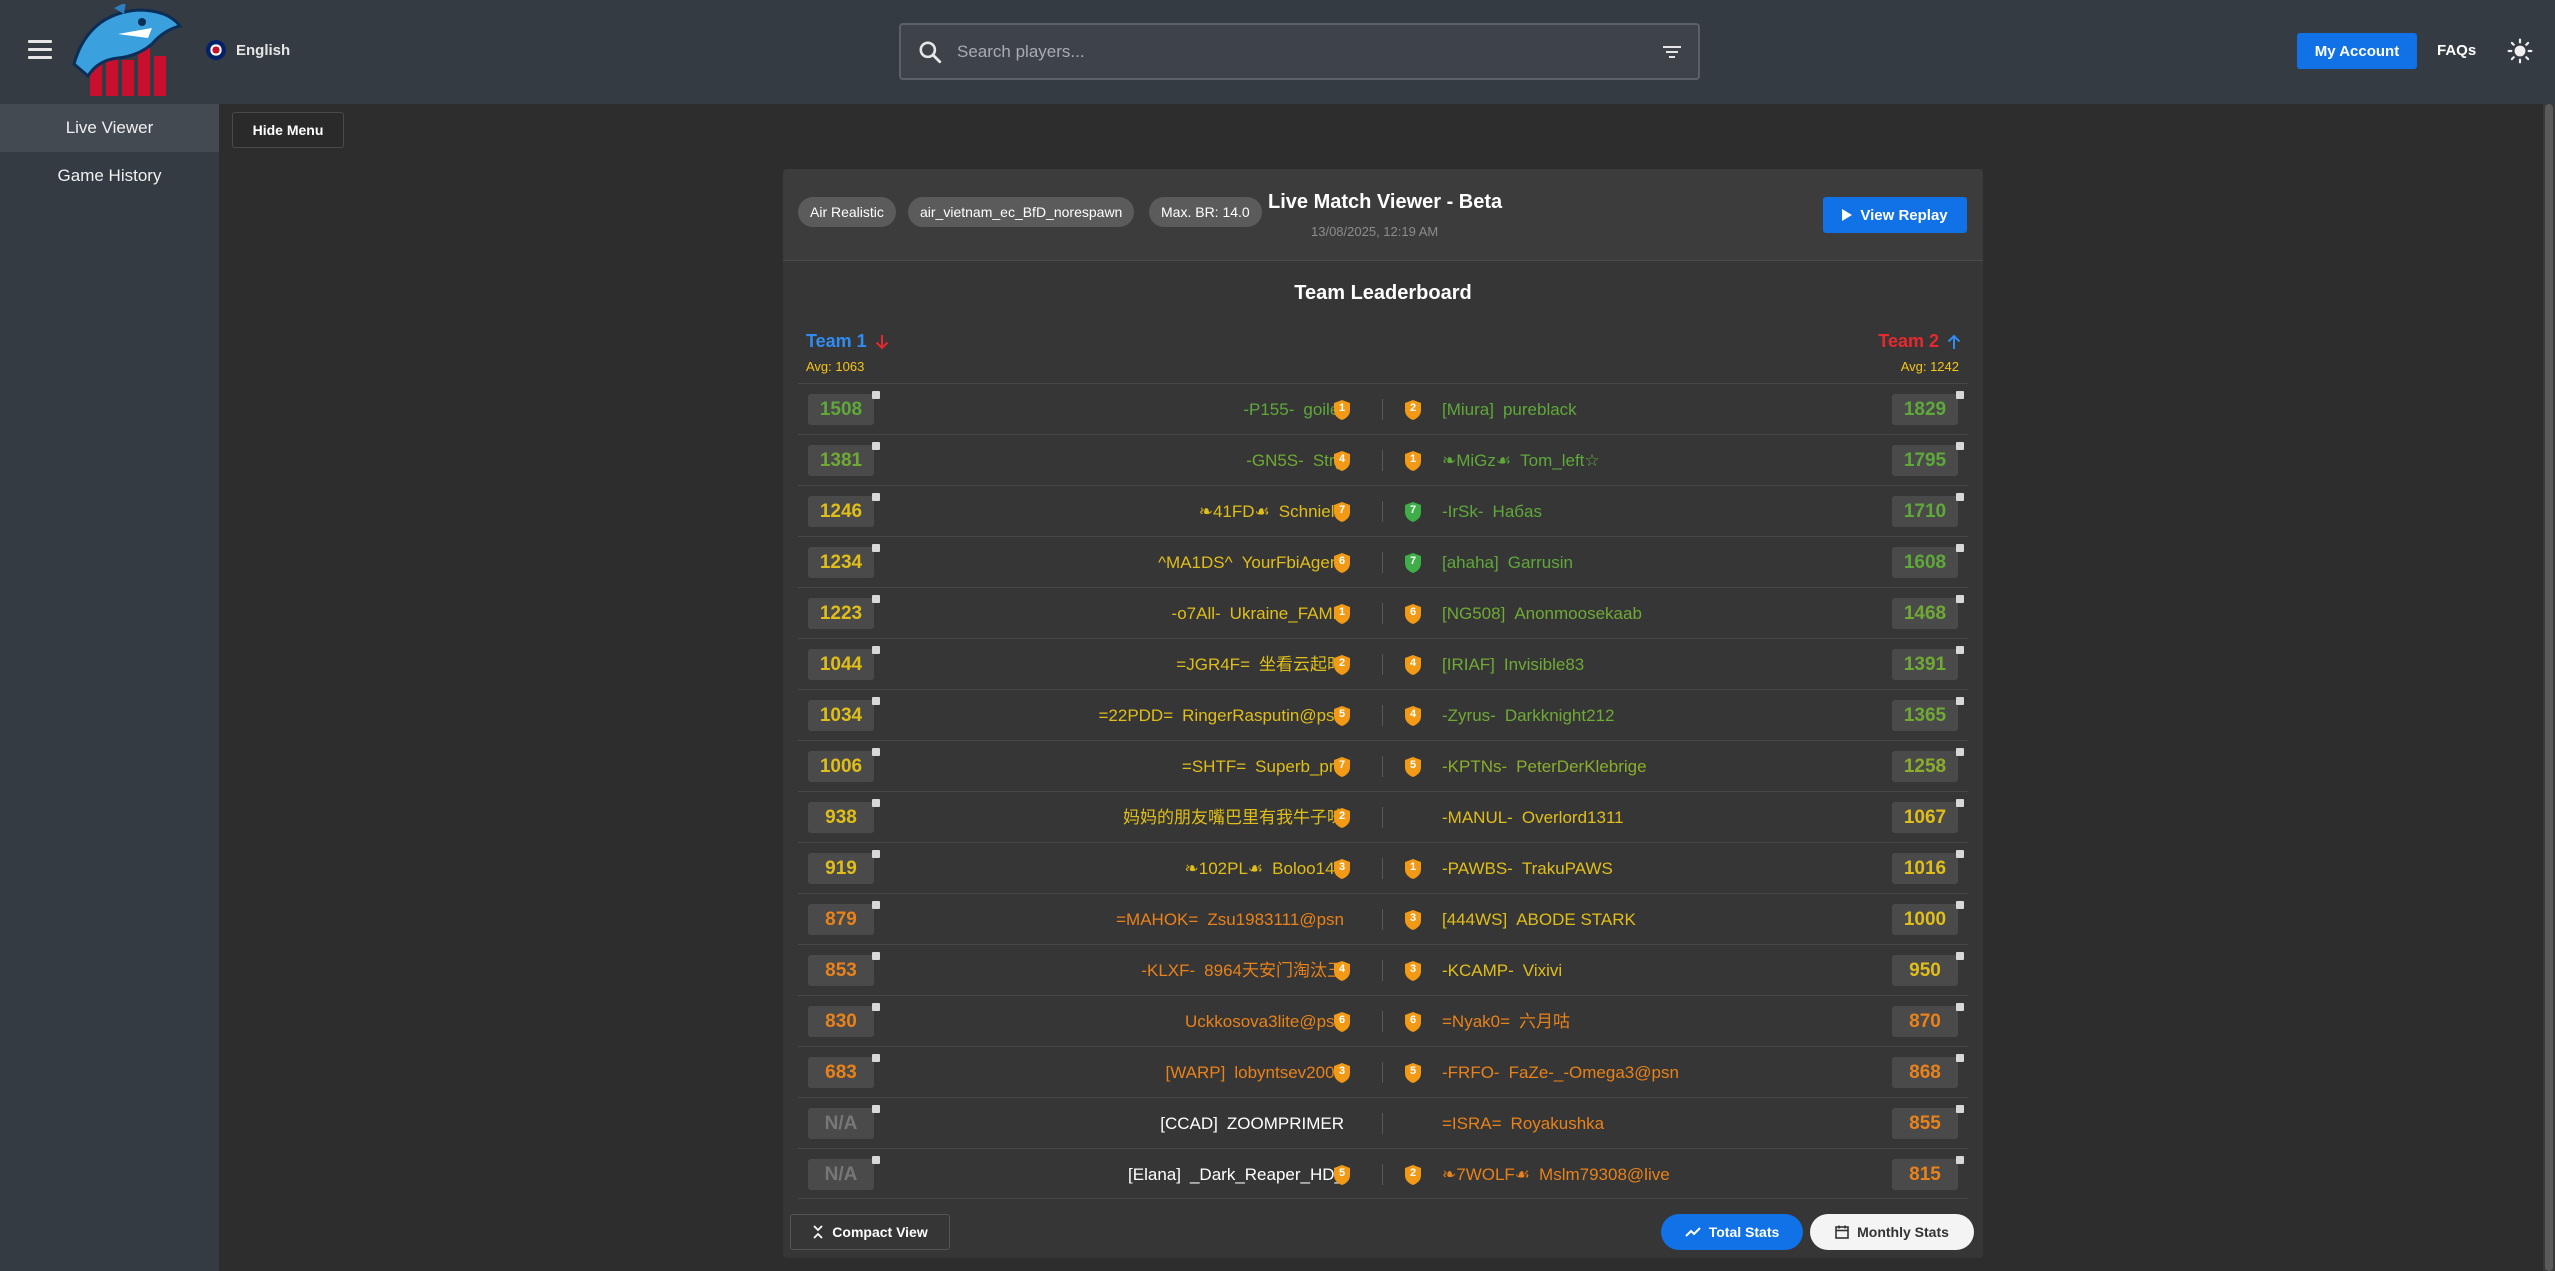 The image size is (2555, 1271). I want to click on sidebar-item-live-viewer: Live Viewer, so click(109, 128).